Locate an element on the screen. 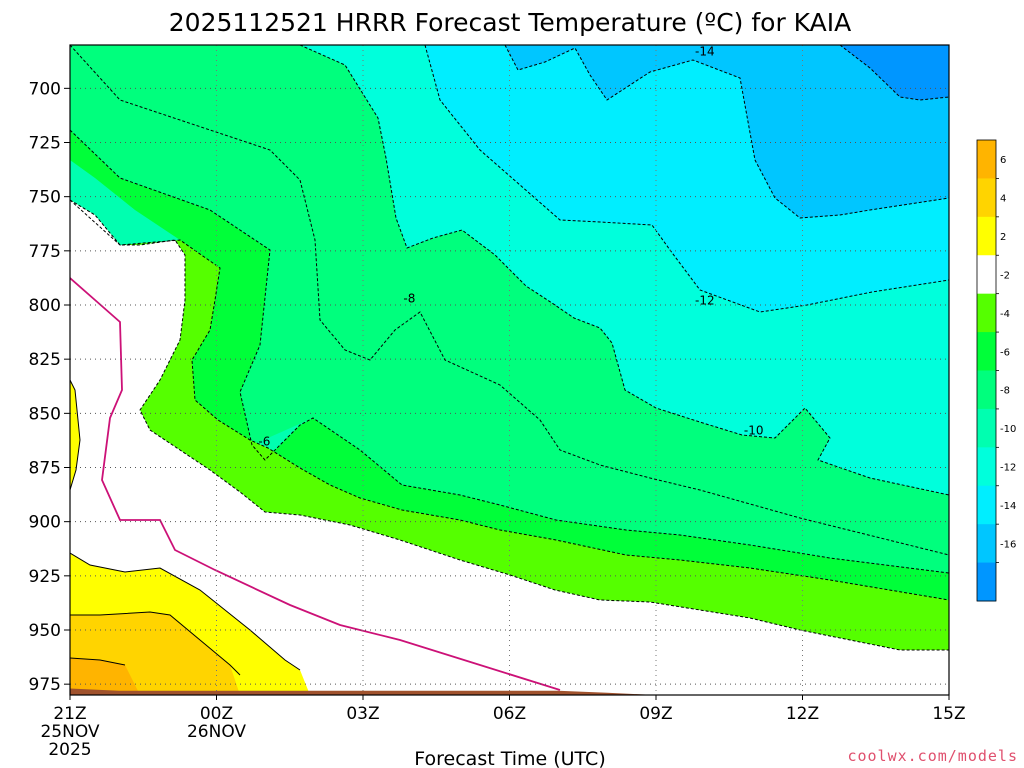 The height and width of the screenshot is (768, 1024). y-tick-label: 725 is located at coordinates (45, 144).